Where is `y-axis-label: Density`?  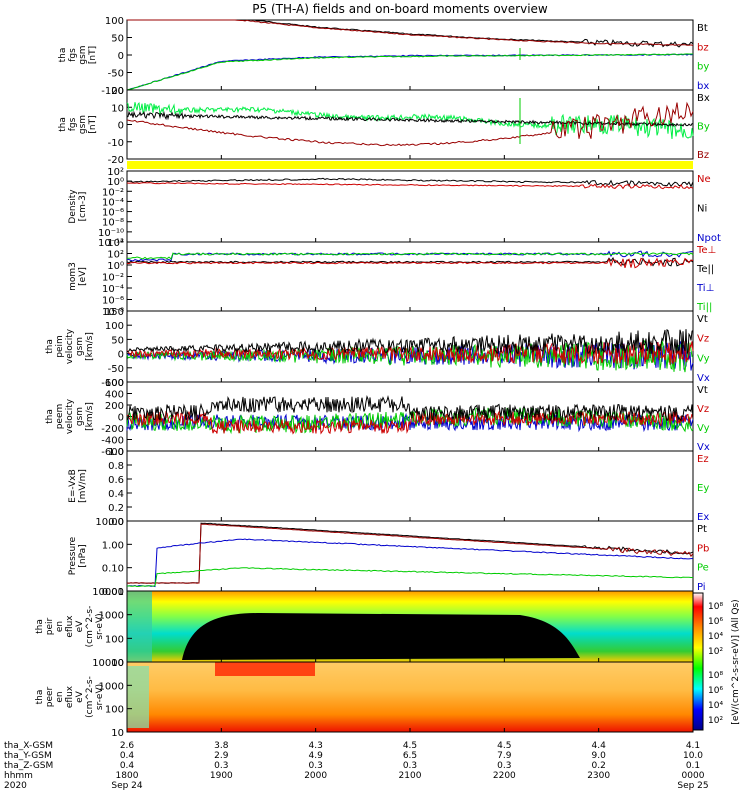
y-axis-label: Density is located at coordinates (73, 206).